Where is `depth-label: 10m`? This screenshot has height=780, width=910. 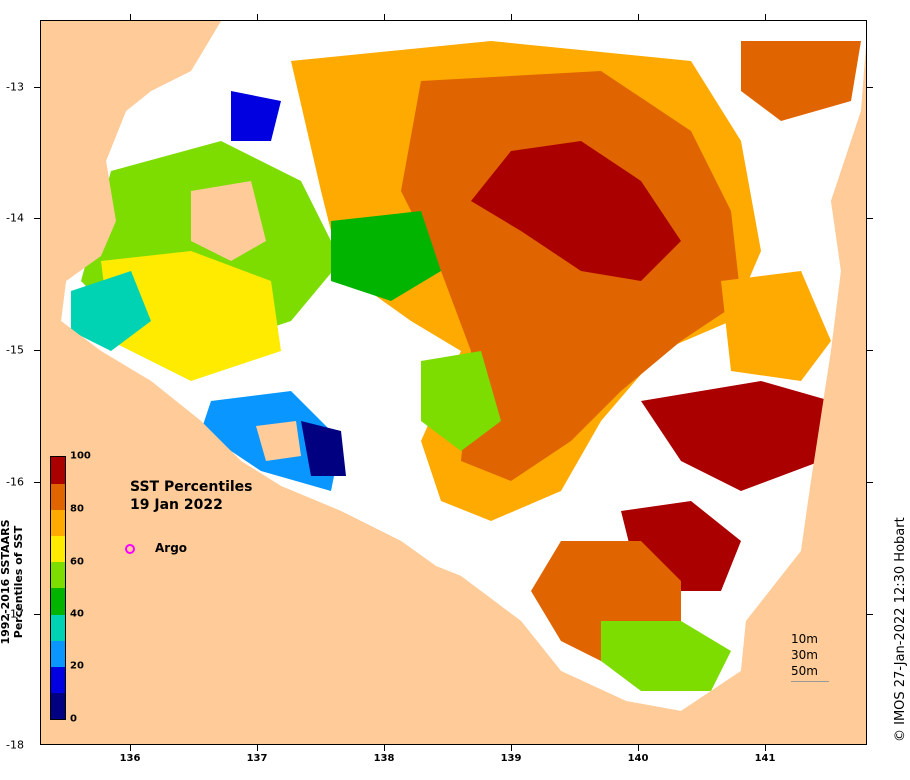
depth-label: 10m is located at coordinates (804, 639).